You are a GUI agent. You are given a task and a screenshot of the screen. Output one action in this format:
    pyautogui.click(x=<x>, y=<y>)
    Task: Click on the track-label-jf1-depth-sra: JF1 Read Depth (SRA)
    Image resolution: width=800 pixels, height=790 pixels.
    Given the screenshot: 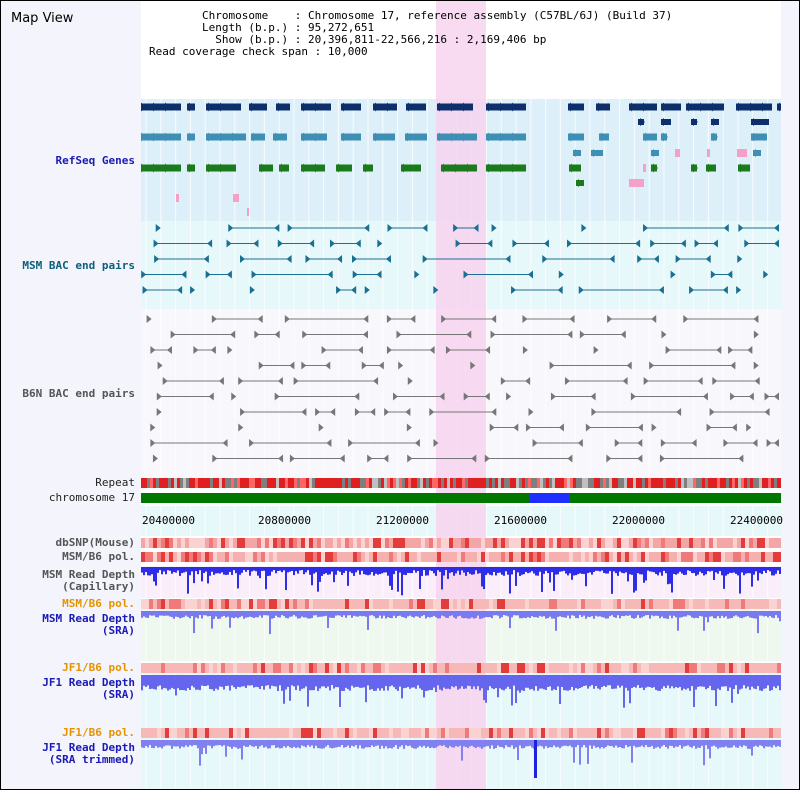 What is the action you would take?
    pyautogui.click(x=88, y=688)
    